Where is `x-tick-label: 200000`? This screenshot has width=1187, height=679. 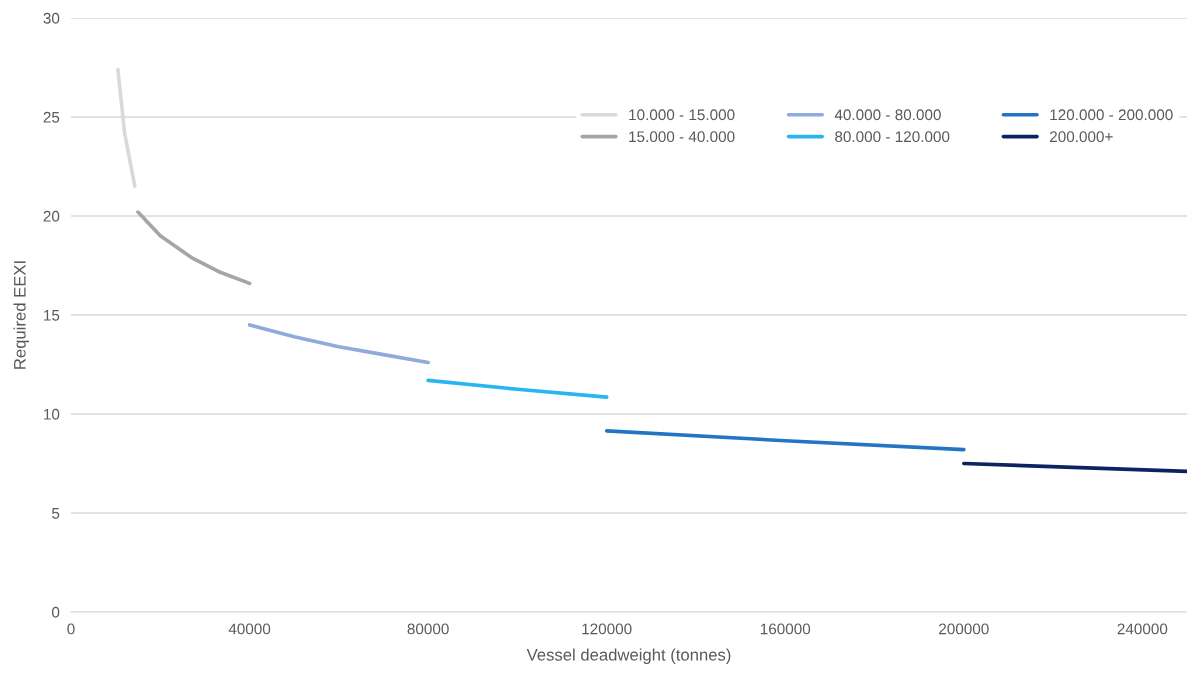 x-tick-label: 200000 is located at coordinates (964, 629).